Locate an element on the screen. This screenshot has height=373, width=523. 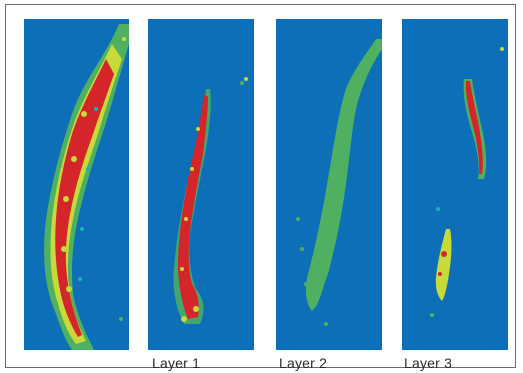
caption-layer-3: Layer 3 is located at coordinates (428, 363).